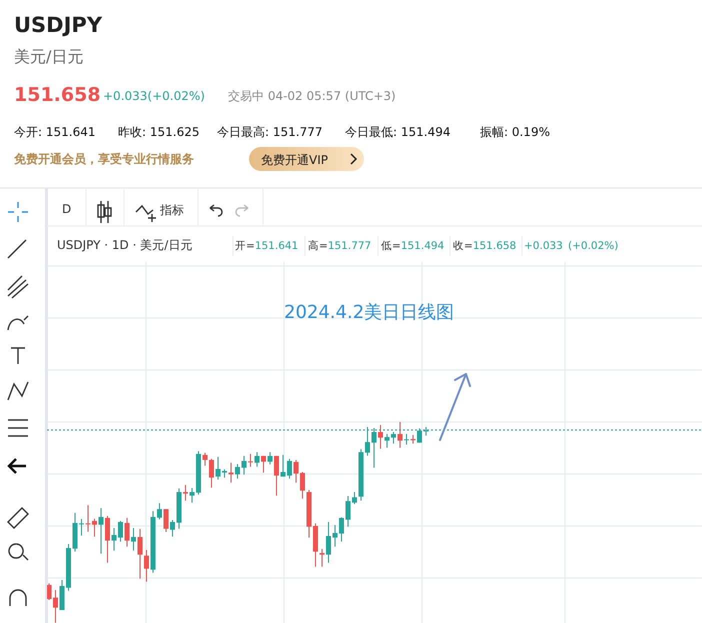 This screenshot has width=702, height=623. Describe the element at coordinates (58, 25) in the screenshot. I see `text: USDJPY` at that location.